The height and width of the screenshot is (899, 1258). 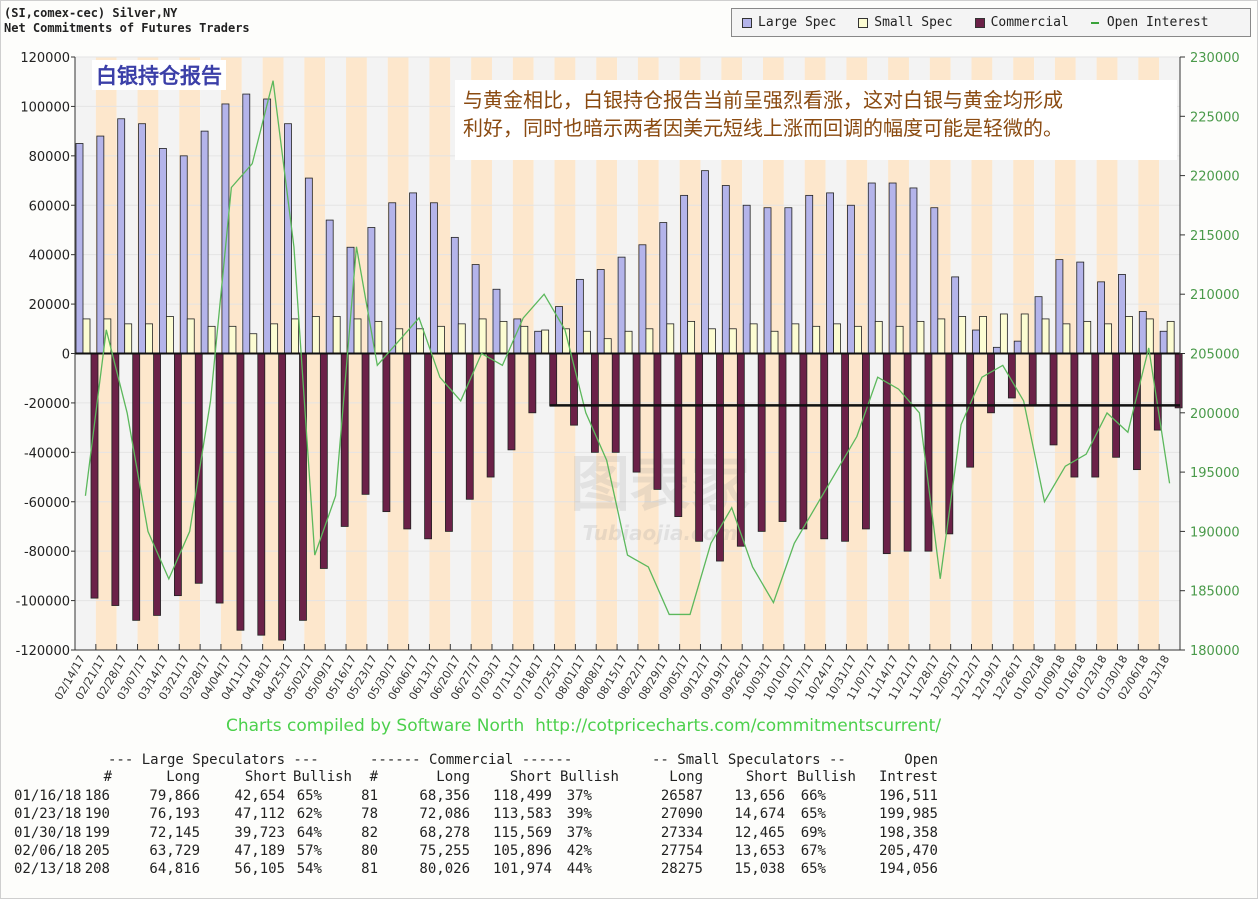 What do you see at coordinates (127, 28) in the screenshot?
I see `chart-title: Net Commitments of Futures Traders` at bounding box center [127, 28].